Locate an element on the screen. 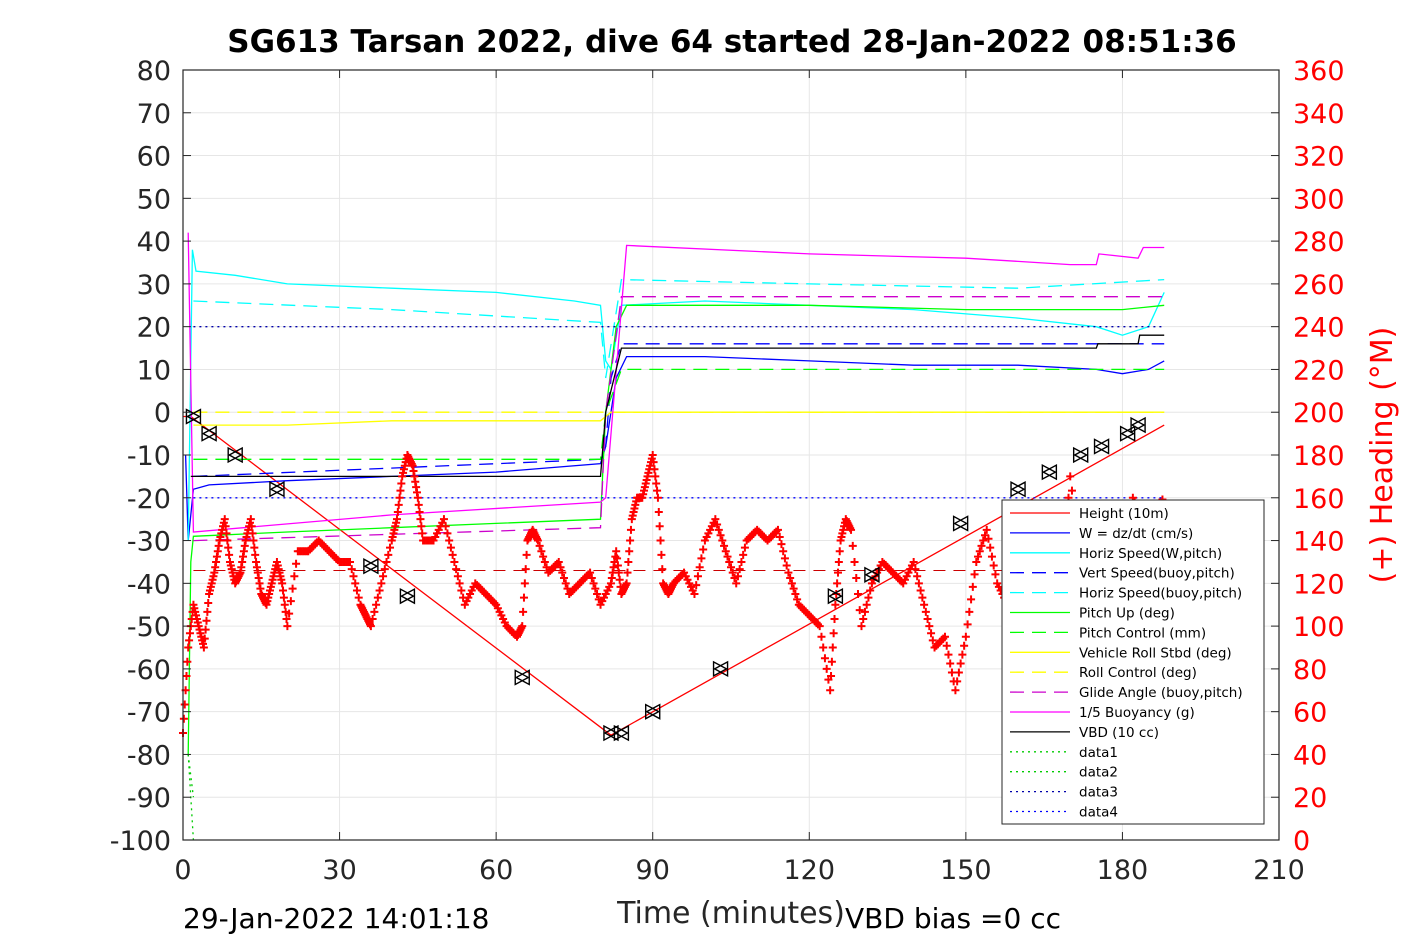  right-y-tick-label: 200 is located at coordinates (1319, 413).